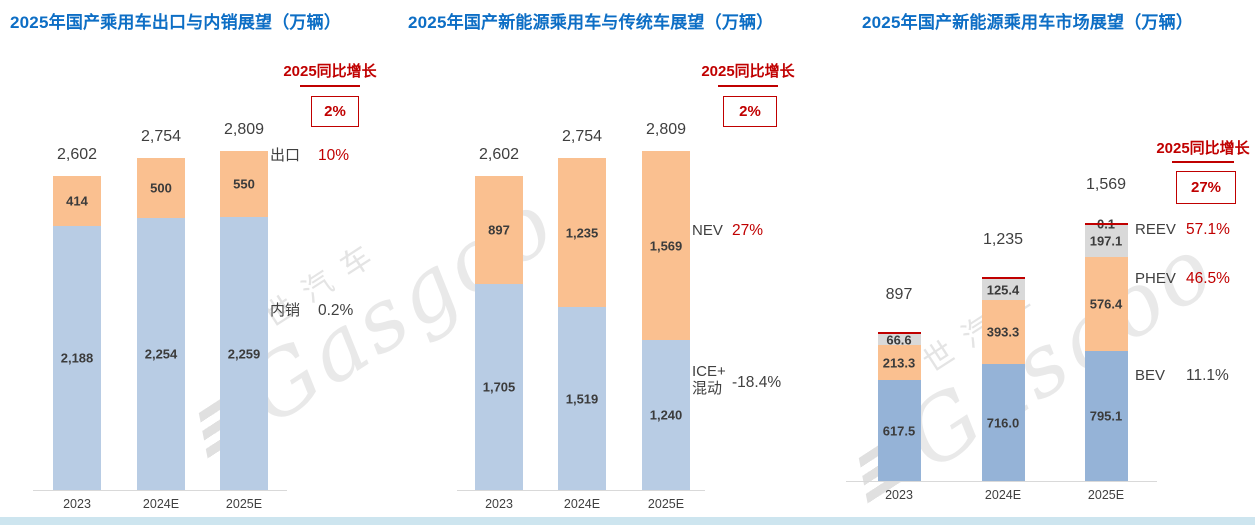 This screenshot has height=525, width=1255. What do you see at coordinates (1206, 187) in the screenshot?
I see `chart3-growth-box: 27%` at bounding box center [1206, 187].